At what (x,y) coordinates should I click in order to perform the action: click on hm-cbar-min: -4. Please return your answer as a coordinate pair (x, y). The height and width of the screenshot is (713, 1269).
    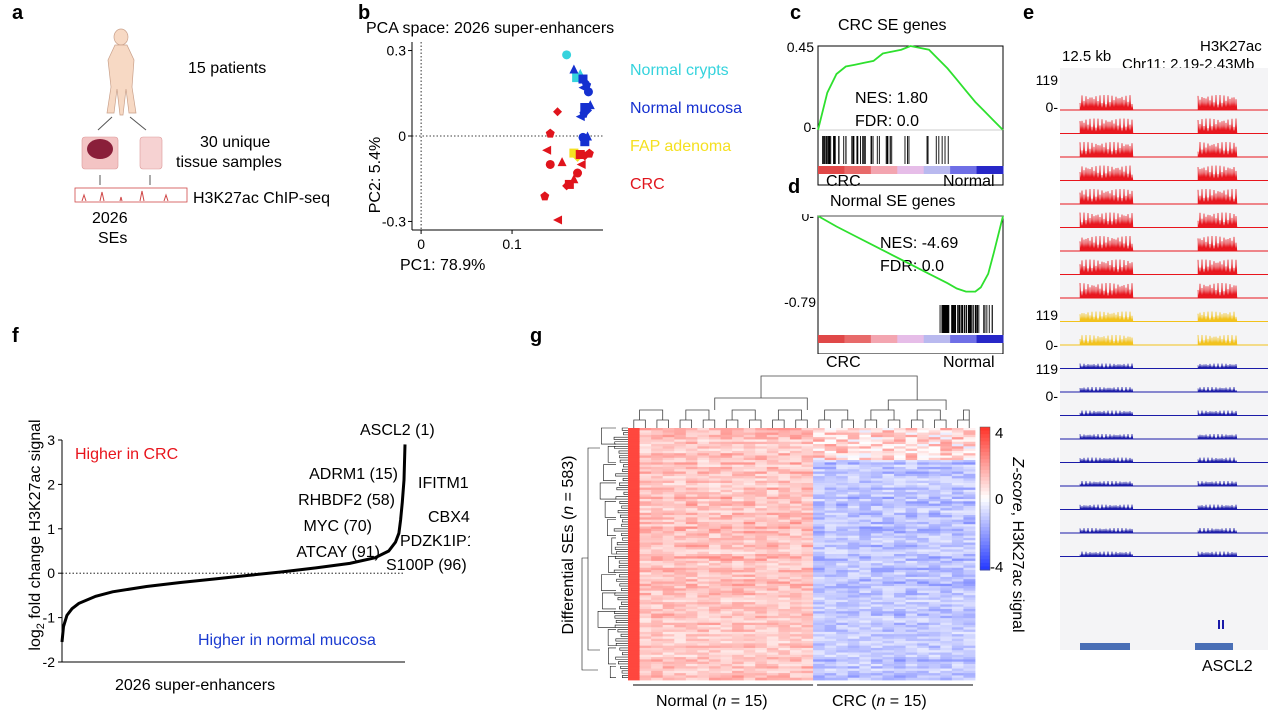
    Looking at the image, I should click on (996, 567).